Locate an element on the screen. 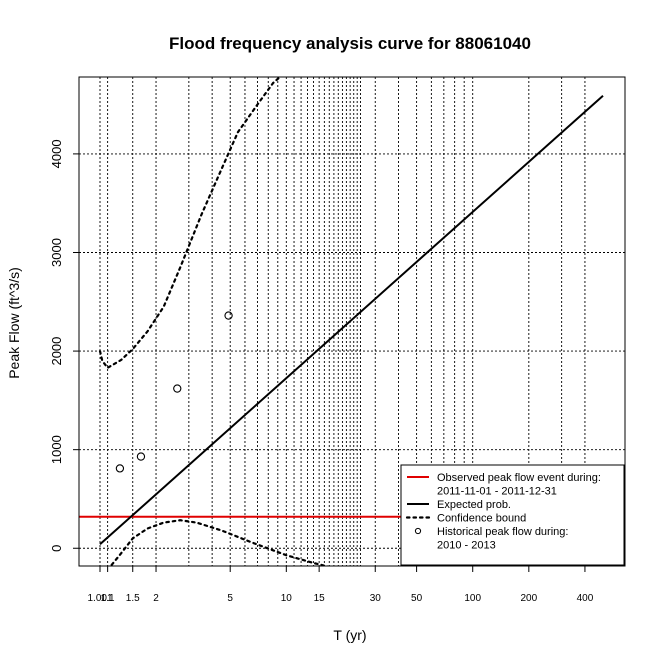 This screenshot has height=664, width=664. y-tick-label: 2000 is located at coordinates (56, 351).